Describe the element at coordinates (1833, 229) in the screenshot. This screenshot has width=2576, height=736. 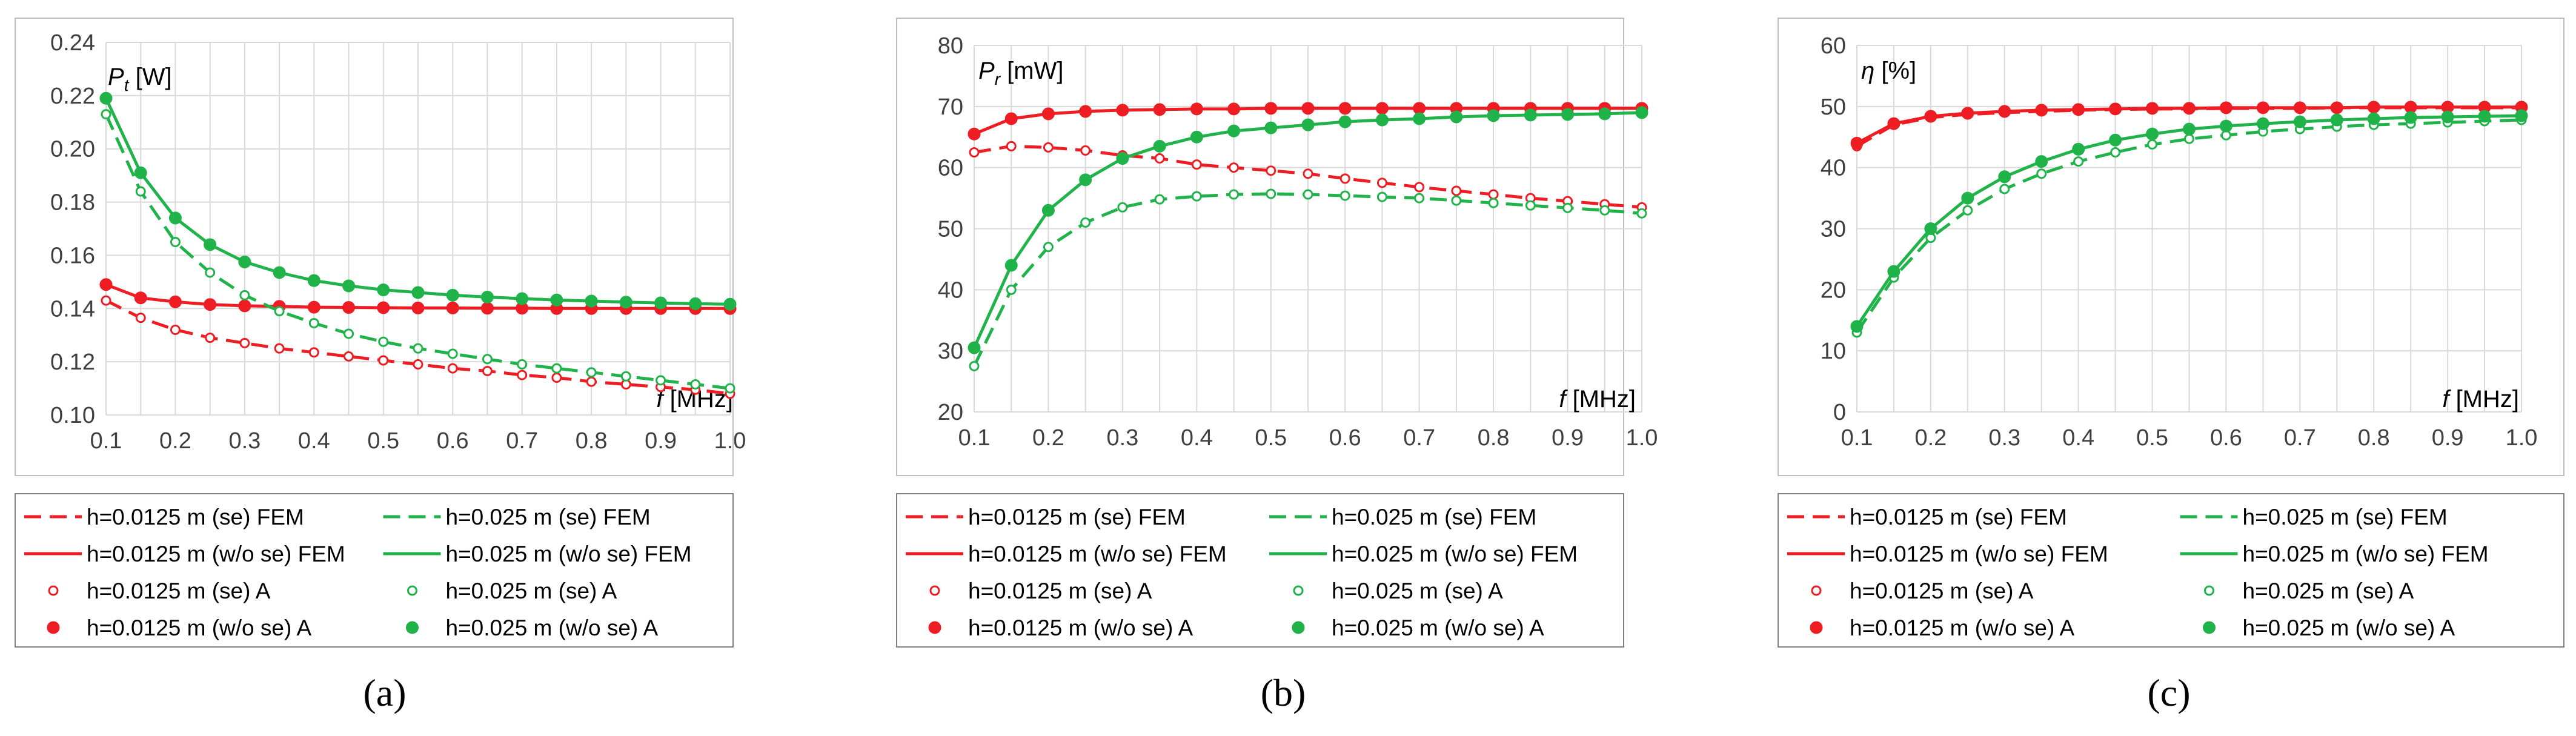
I see `y-tick-label: 30` at that location.